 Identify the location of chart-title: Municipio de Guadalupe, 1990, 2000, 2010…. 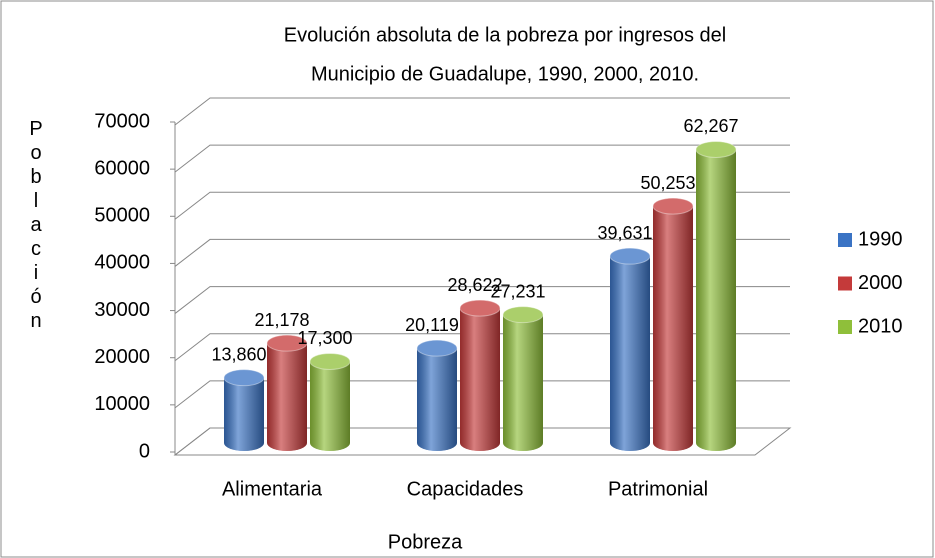
(505, 74).